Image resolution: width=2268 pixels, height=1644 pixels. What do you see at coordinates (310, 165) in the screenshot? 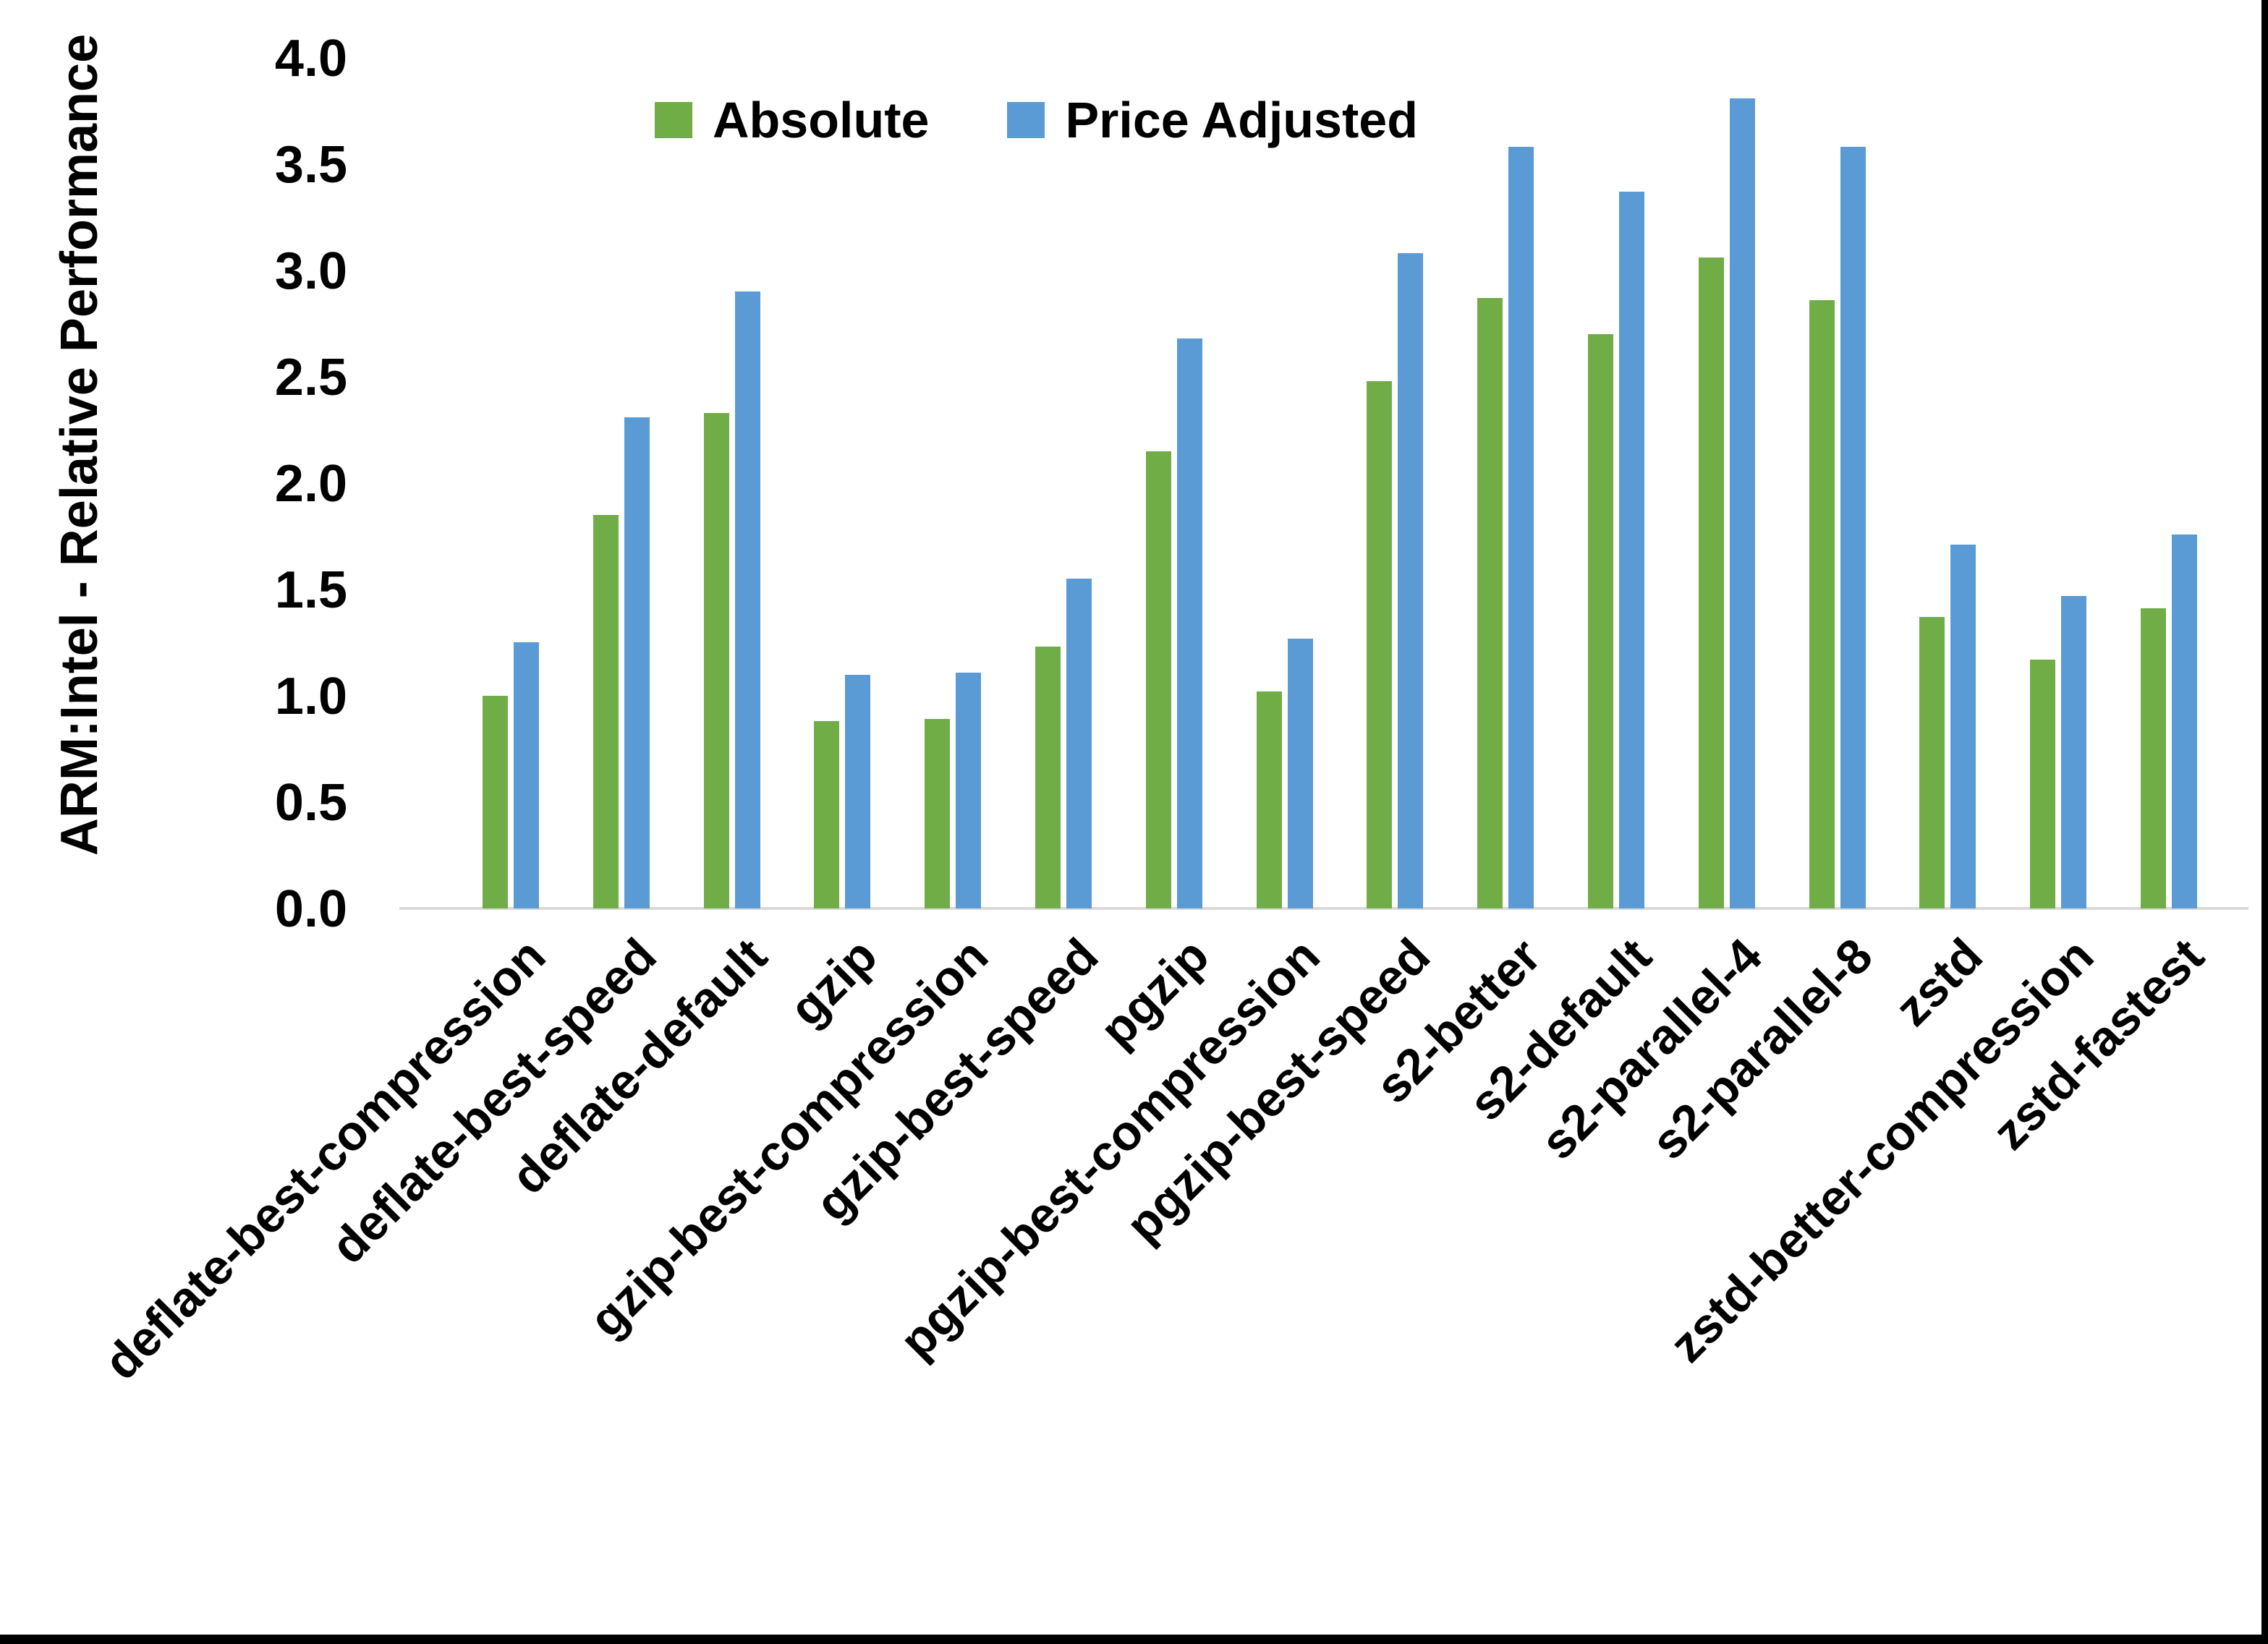
I see `y-tick-label-3.5: 3.5` at bounding box center [310, 165].